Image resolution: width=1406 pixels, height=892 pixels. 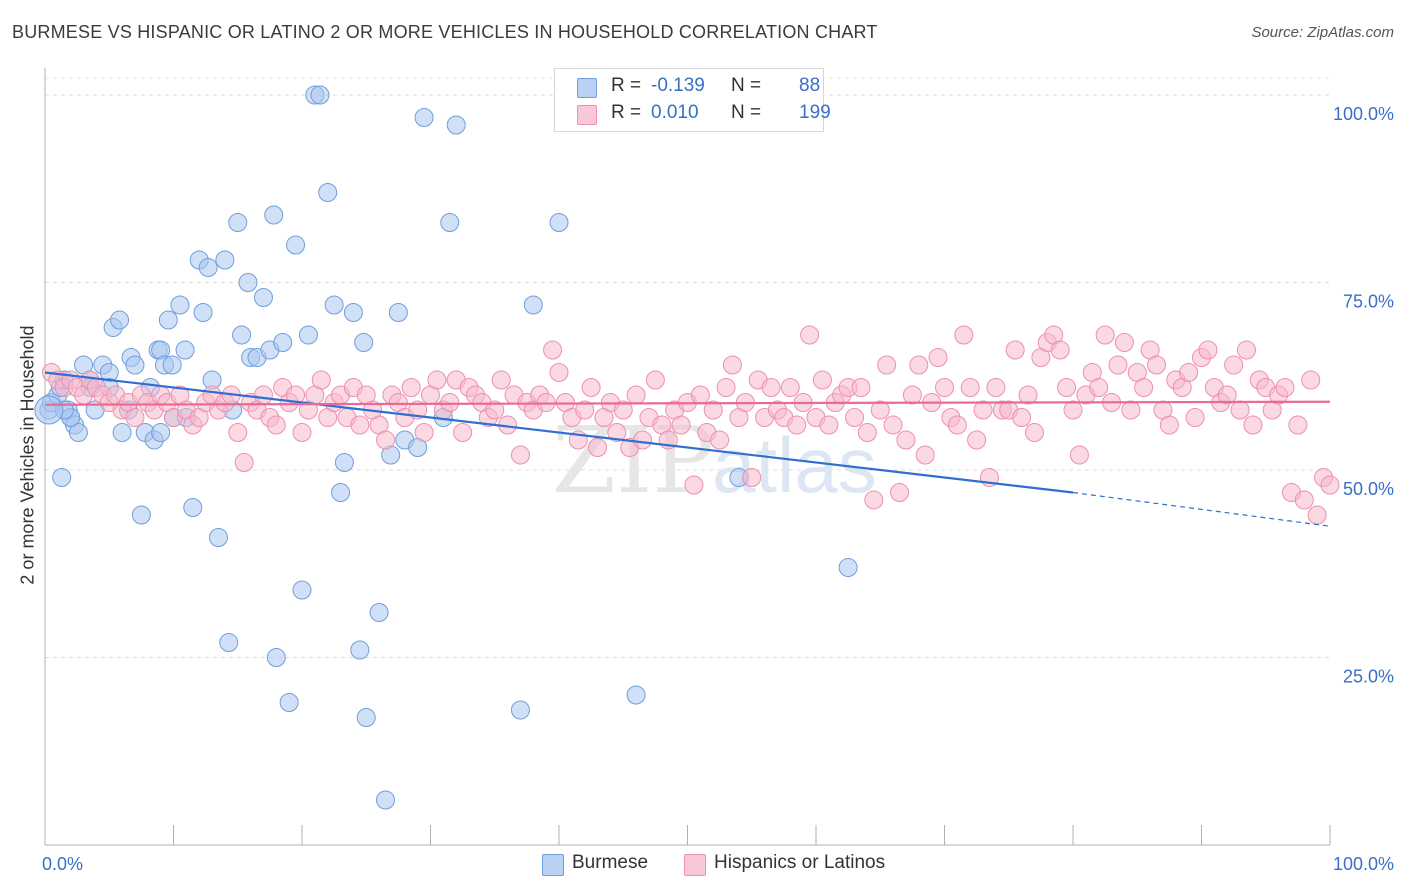 What do you see at coordinates (1363, 864) in the screenshot?
I see `x-tick-label-max: 100.0%` at bounding box center [1363, 864].